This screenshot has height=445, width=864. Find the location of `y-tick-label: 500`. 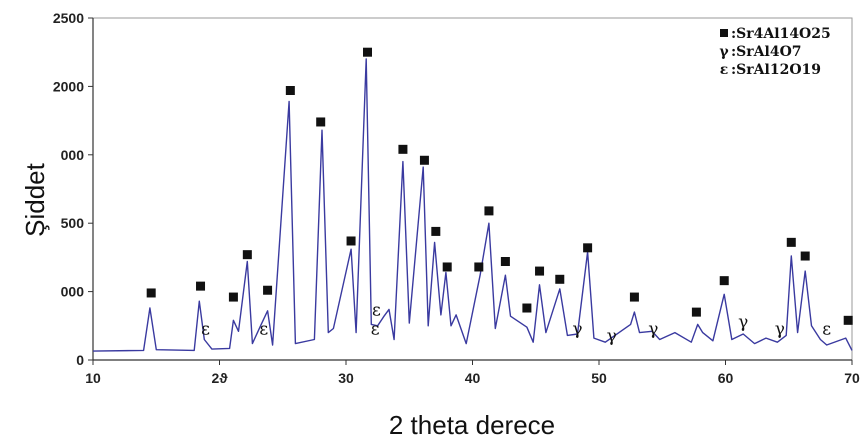

y-tick-label: 500 is located at coordinates (73, 223).